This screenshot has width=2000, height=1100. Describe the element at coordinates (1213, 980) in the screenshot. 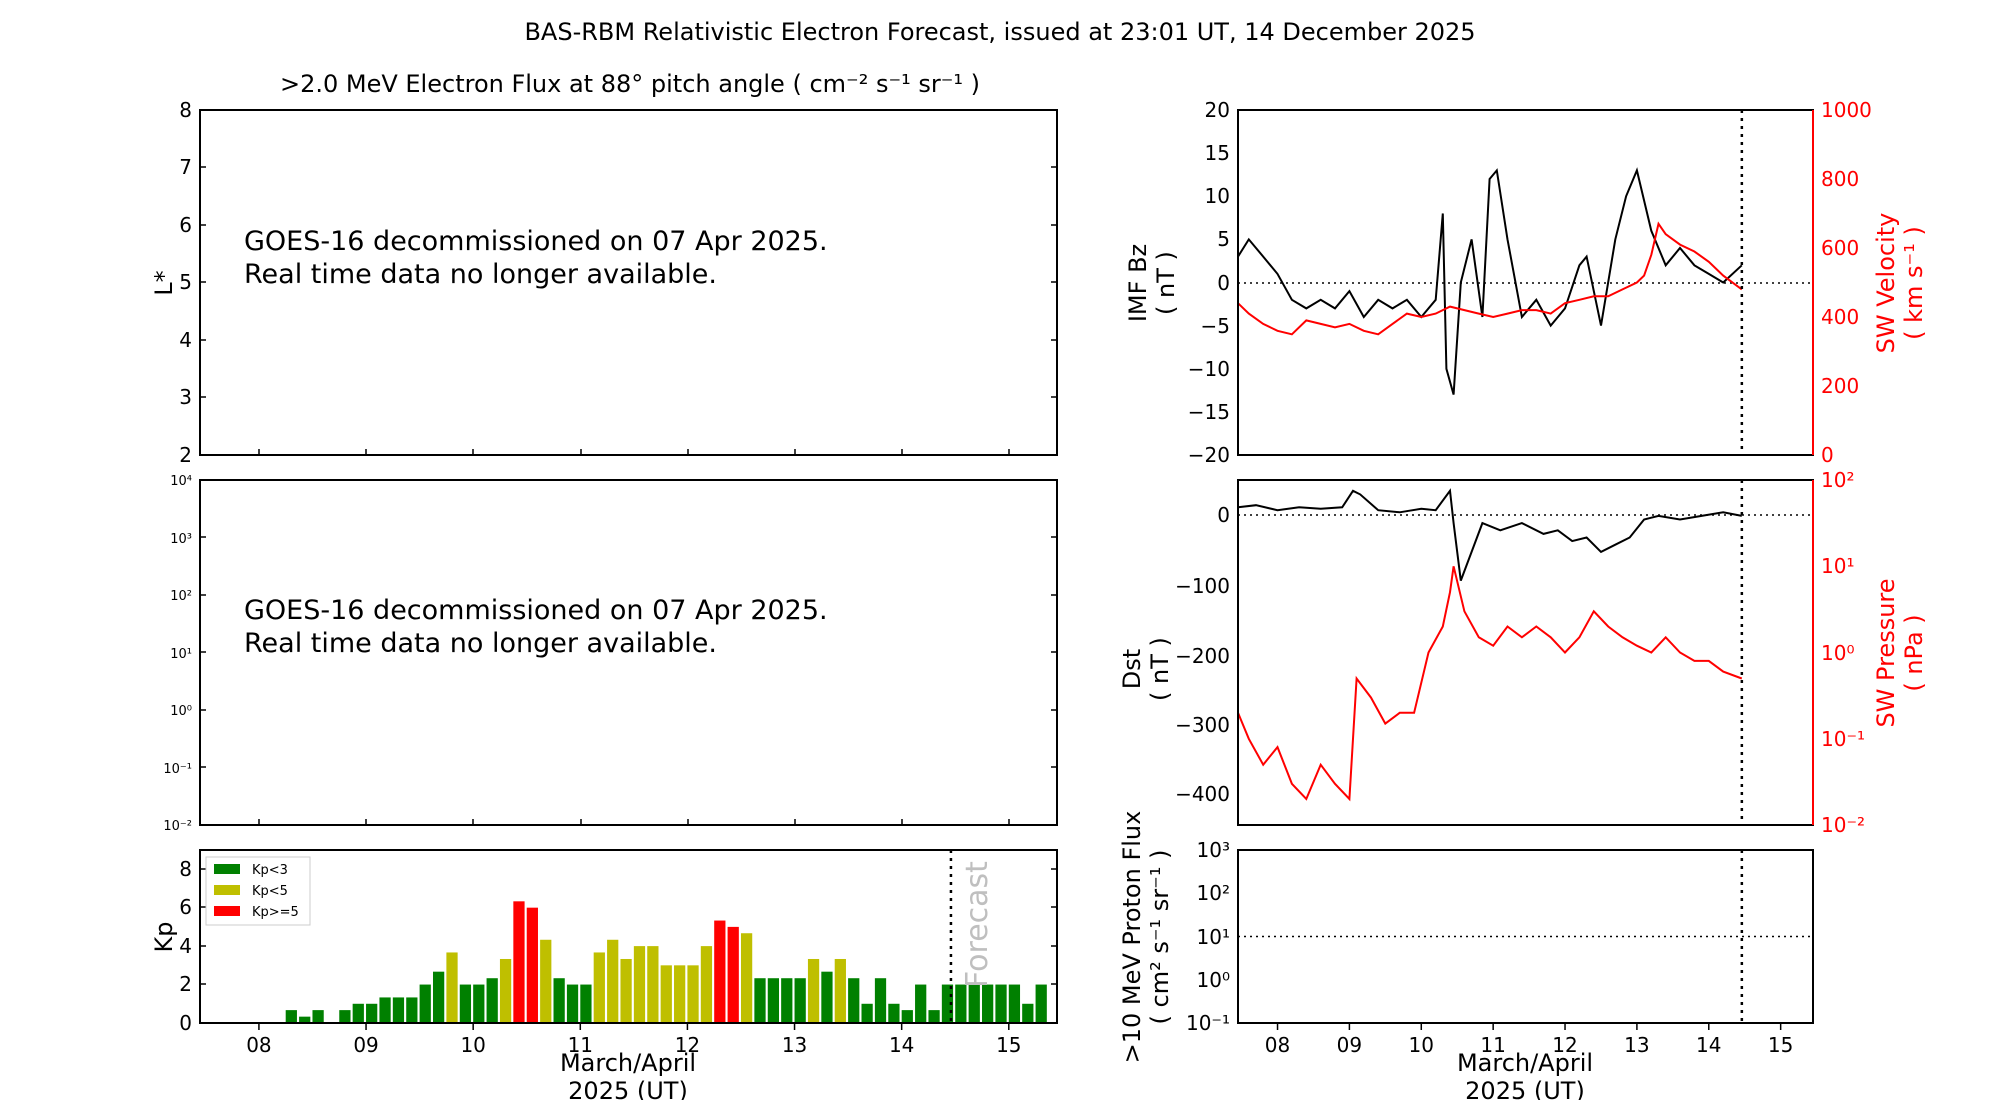

I see `proton-ytick-label: 10⁰` at that location.